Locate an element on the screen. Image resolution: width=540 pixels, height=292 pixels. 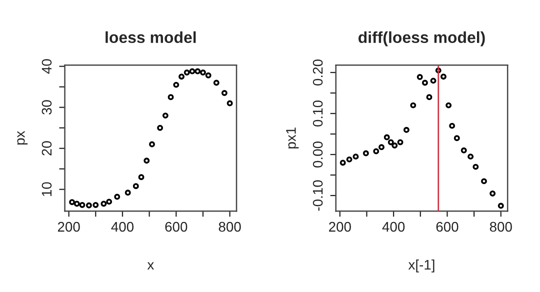
y-tick-label: 0.10 is located at coordinates (317, 113).